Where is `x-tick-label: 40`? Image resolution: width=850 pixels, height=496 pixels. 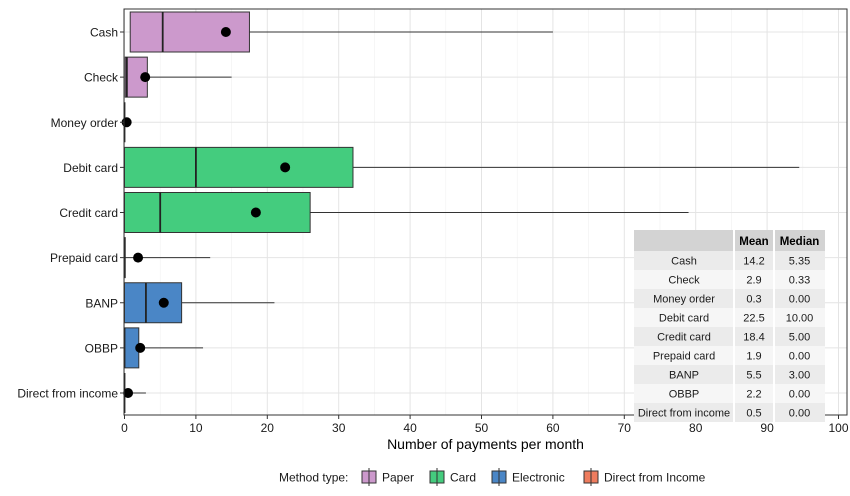 x-tick-label: 40 is located at coordinates (410, 428).